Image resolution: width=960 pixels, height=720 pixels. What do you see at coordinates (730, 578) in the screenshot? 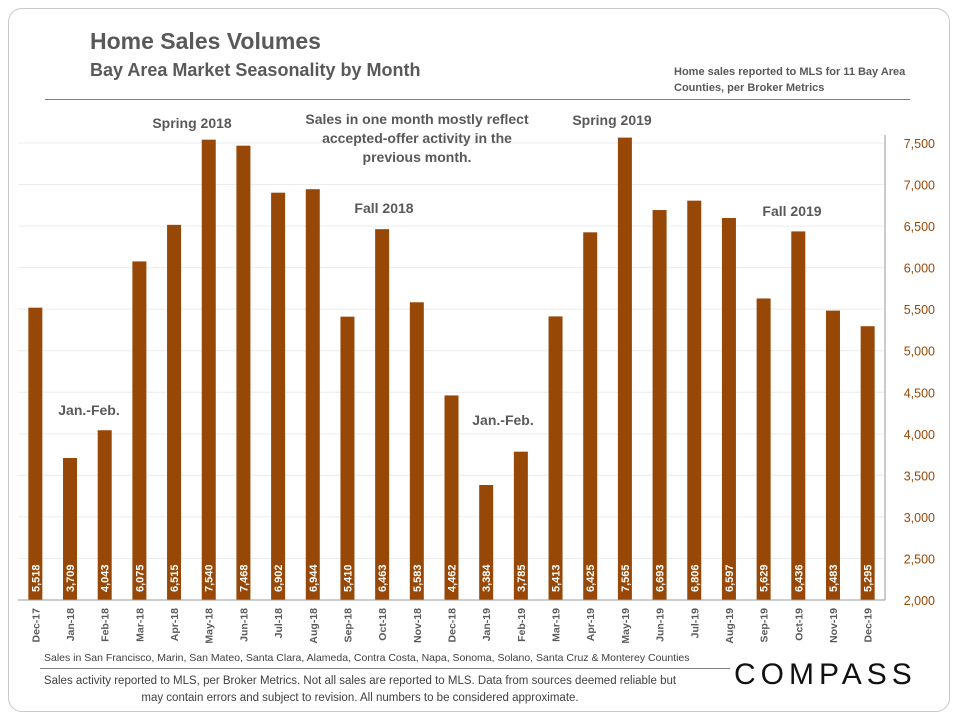
I see `bar-value-label: 6,597` at bounding box center [730, 578].